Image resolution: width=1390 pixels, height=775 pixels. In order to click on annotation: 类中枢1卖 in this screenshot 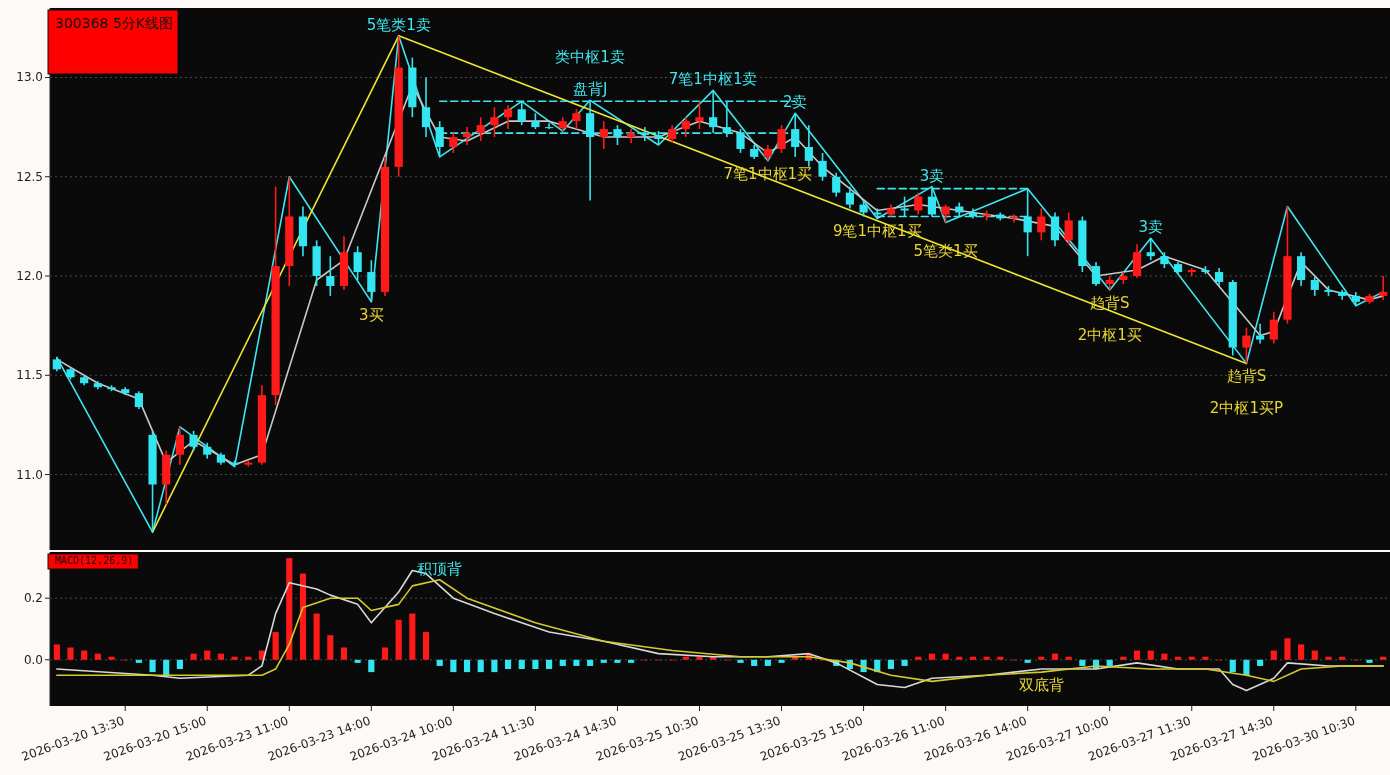, I will do `click(590, 57)`.